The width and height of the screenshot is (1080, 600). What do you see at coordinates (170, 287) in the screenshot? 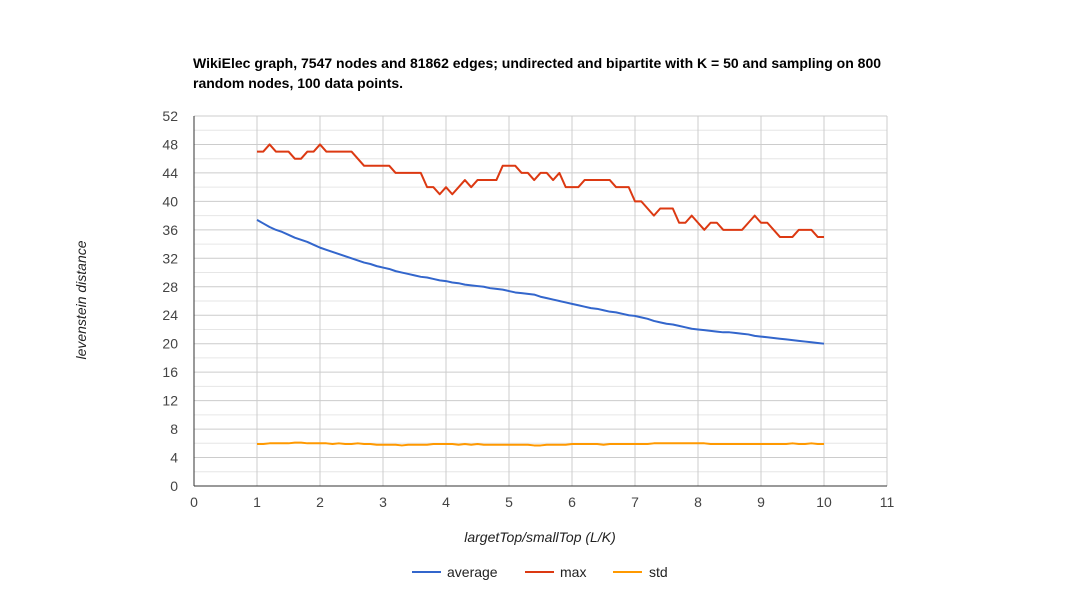
I see `y-tick-label: 28` at bounding box center [170, 287].